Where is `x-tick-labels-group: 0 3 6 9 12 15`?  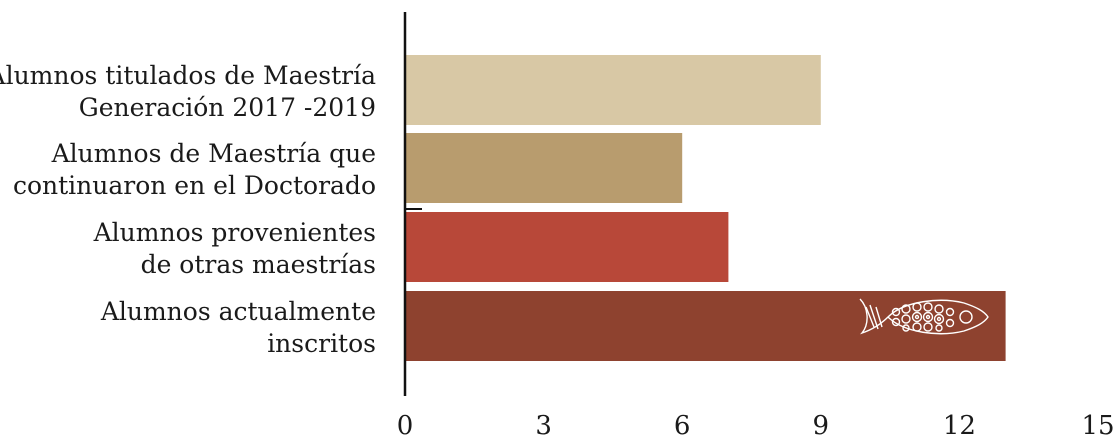 x-tick-labels-group: 0 3 6 9 12 15 is located at coordinates (755, 426).